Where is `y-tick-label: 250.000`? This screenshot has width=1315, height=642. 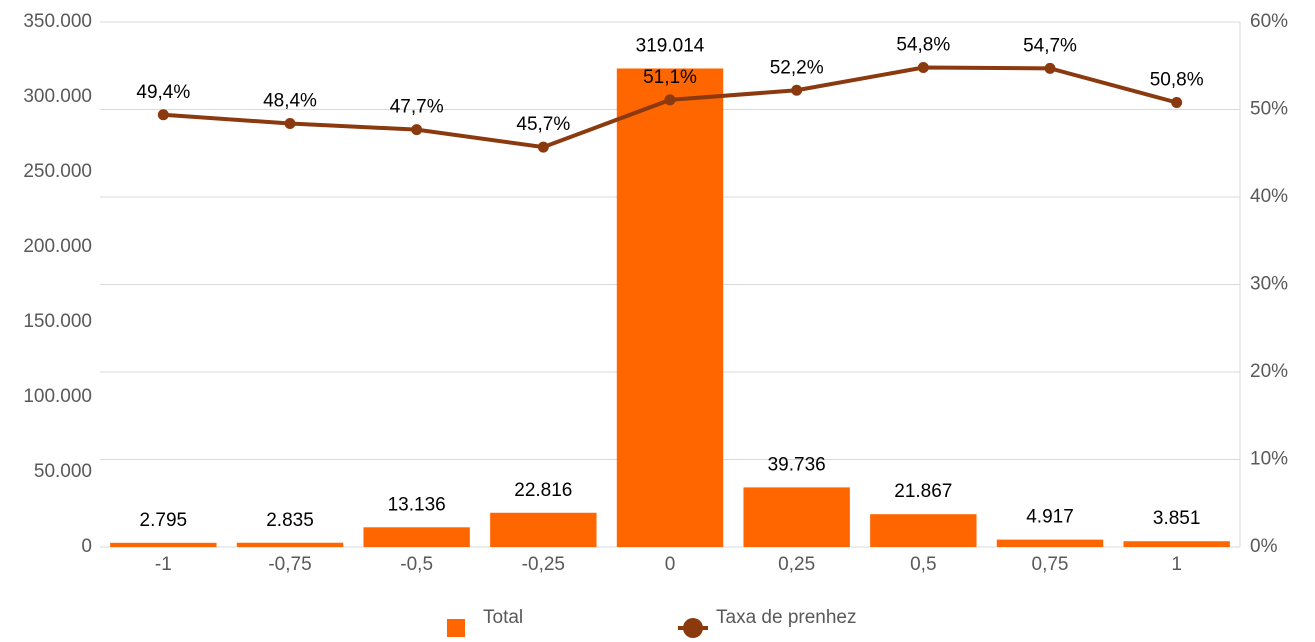
y-tick-label: 250.000 is located at coordinates (57, 171).